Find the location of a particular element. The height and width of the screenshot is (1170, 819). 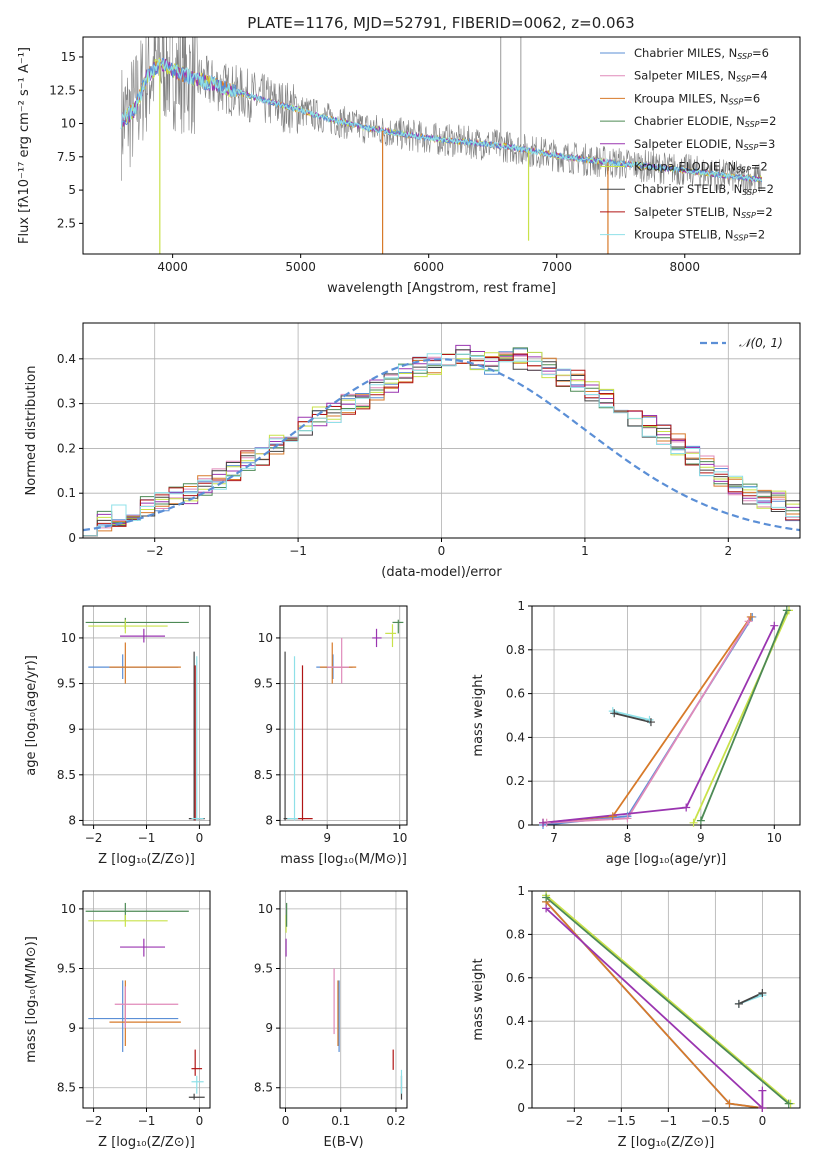

y-tick-label: 0.6 is located at coordinates (515, 694).